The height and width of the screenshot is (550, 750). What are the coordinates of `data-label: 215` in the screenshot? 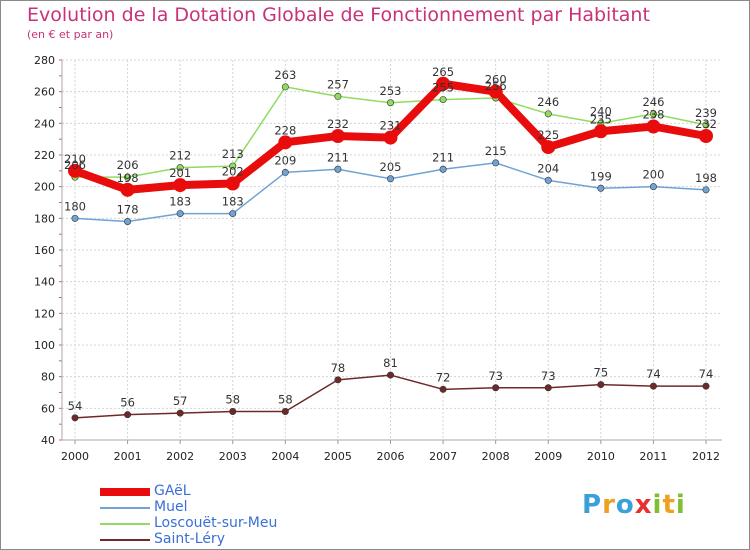 It's located at (496, 151).